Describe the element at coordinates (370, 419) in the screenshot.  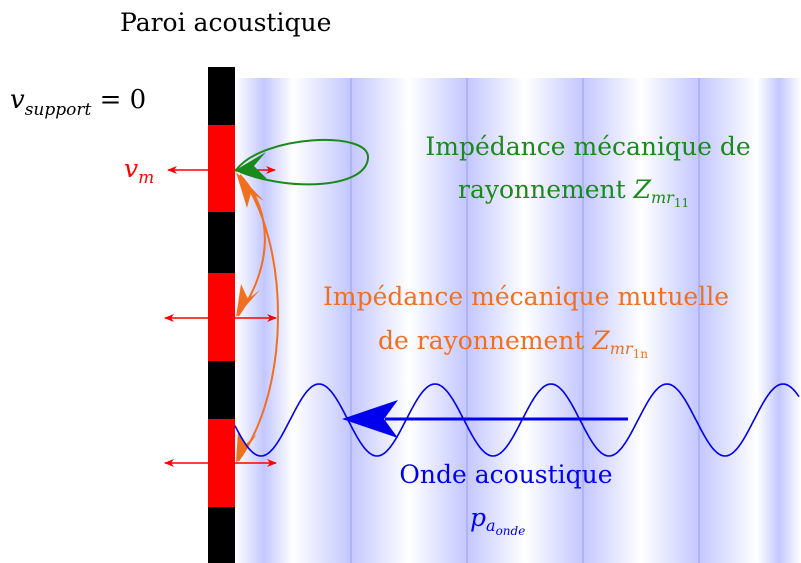
I see `wave-direction-arrowhead` at that location.